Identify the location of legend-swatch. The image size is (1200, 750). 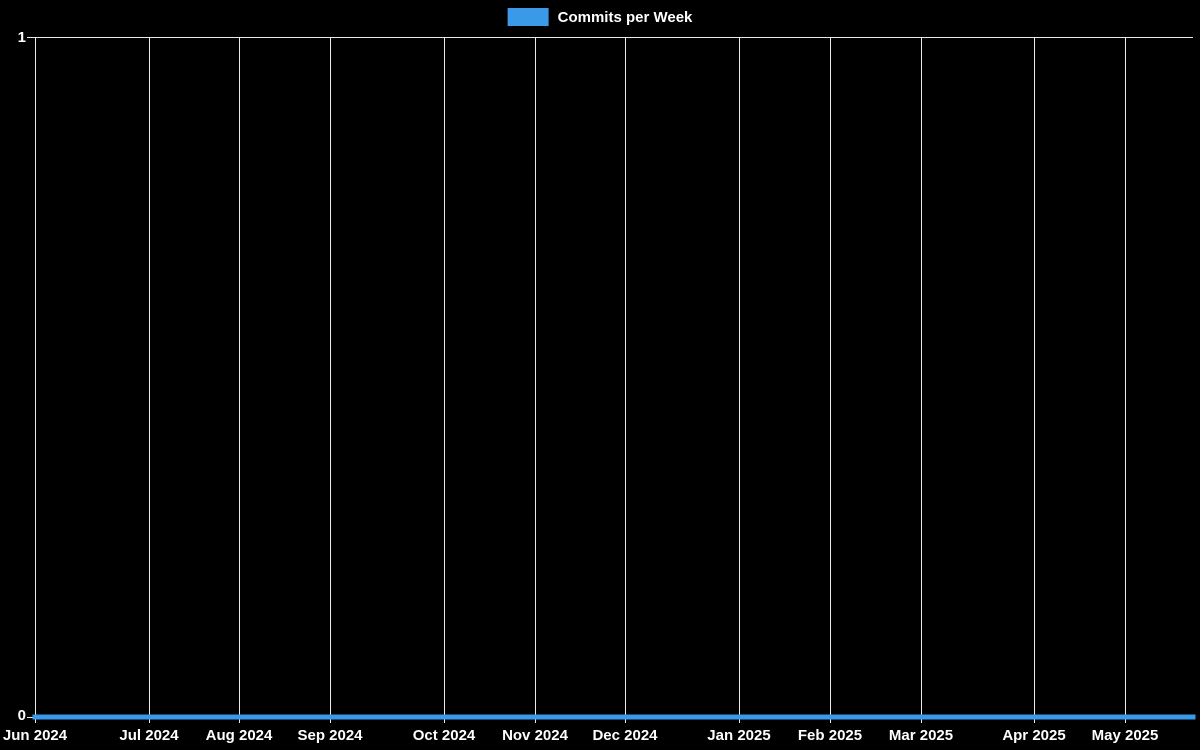
(528, 17).